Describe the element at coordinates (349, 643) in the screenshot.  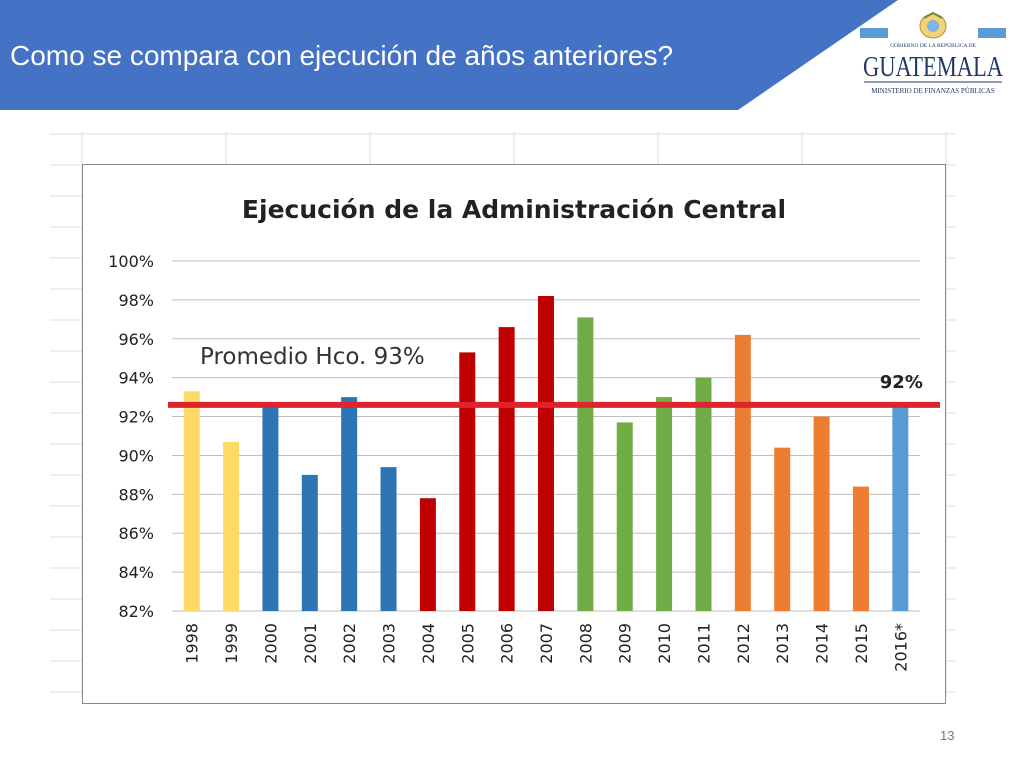
I see `x-tick-label: 2002` at that location.